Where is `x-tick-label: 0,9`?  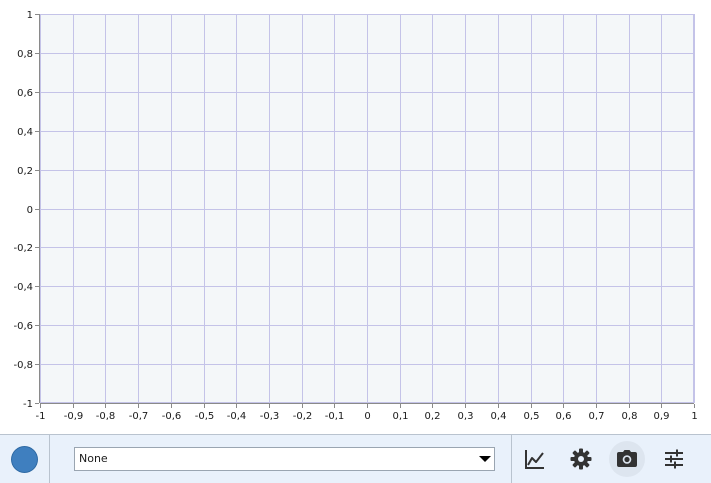 x-tick-label: 0,9 is located at coordinates (662, 416).